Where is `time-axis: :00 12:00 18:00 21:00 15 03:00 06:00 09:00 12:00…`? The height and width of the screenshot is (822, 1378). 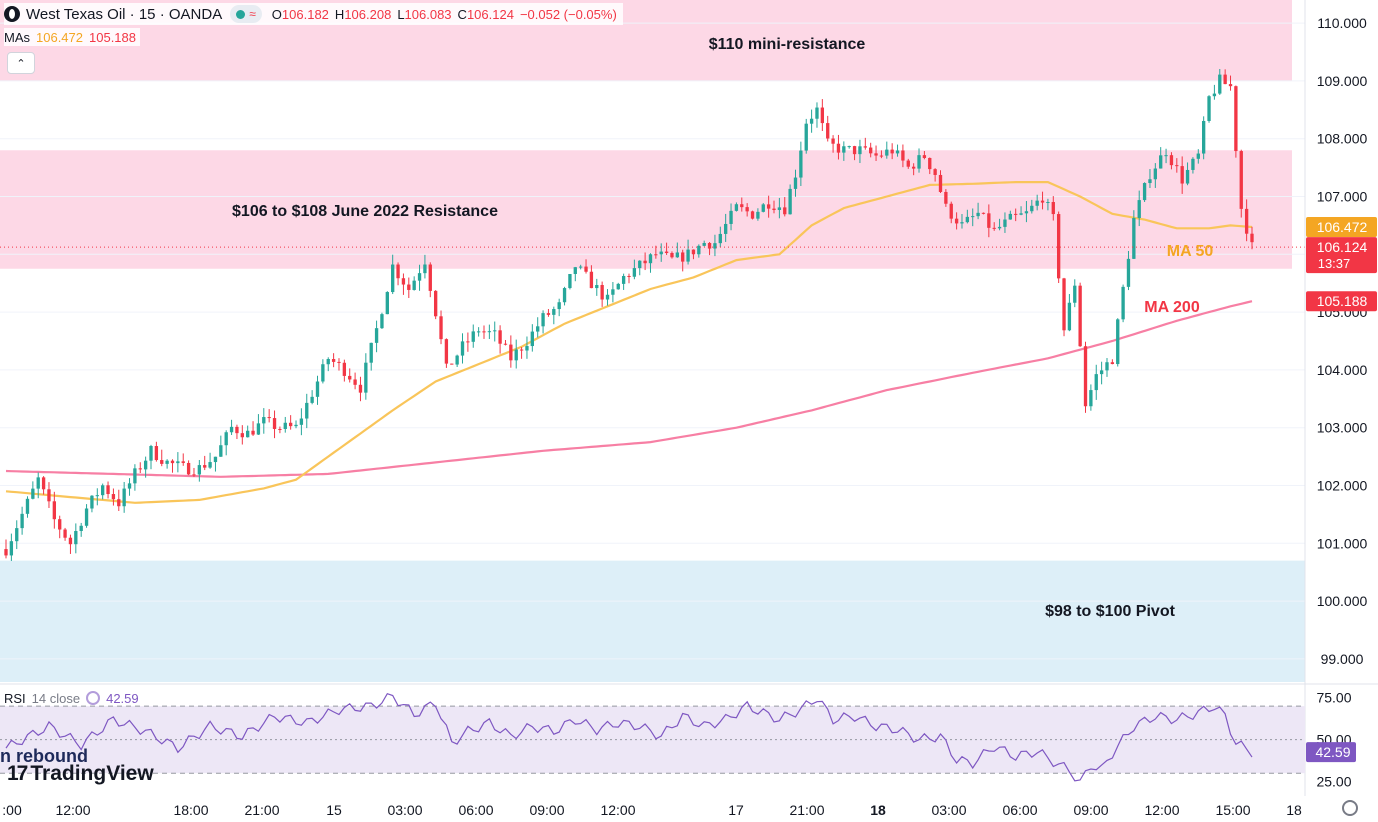 time-axis: :00 12:00 18:00 21:00 15 03:00 06:00 09:00 12:00… is located at coordinates (652, 810).